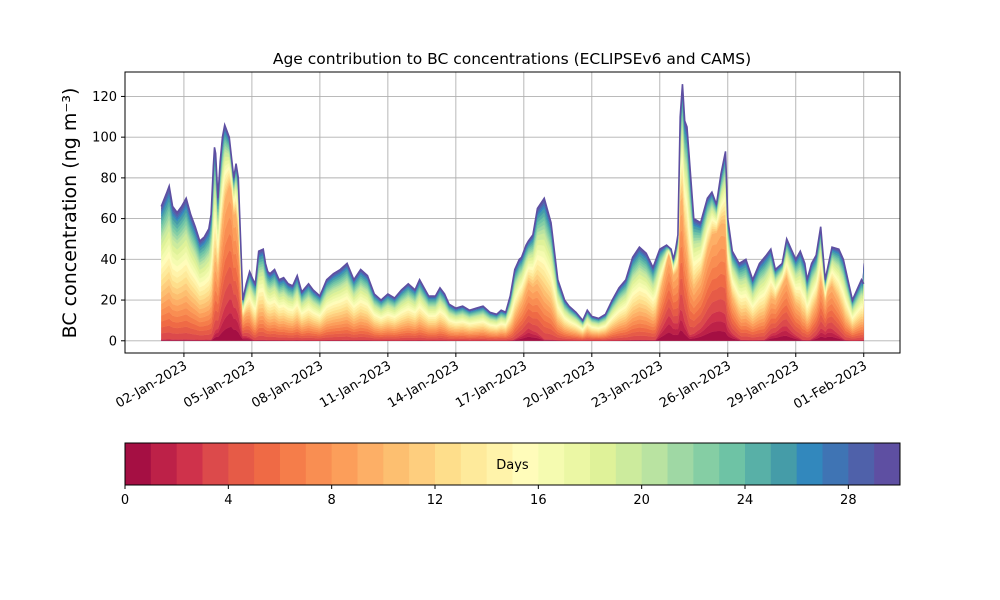  Describe the element at coordinates (108, 260) in the screenshot. I see `y-tick-label: 40` at that location.